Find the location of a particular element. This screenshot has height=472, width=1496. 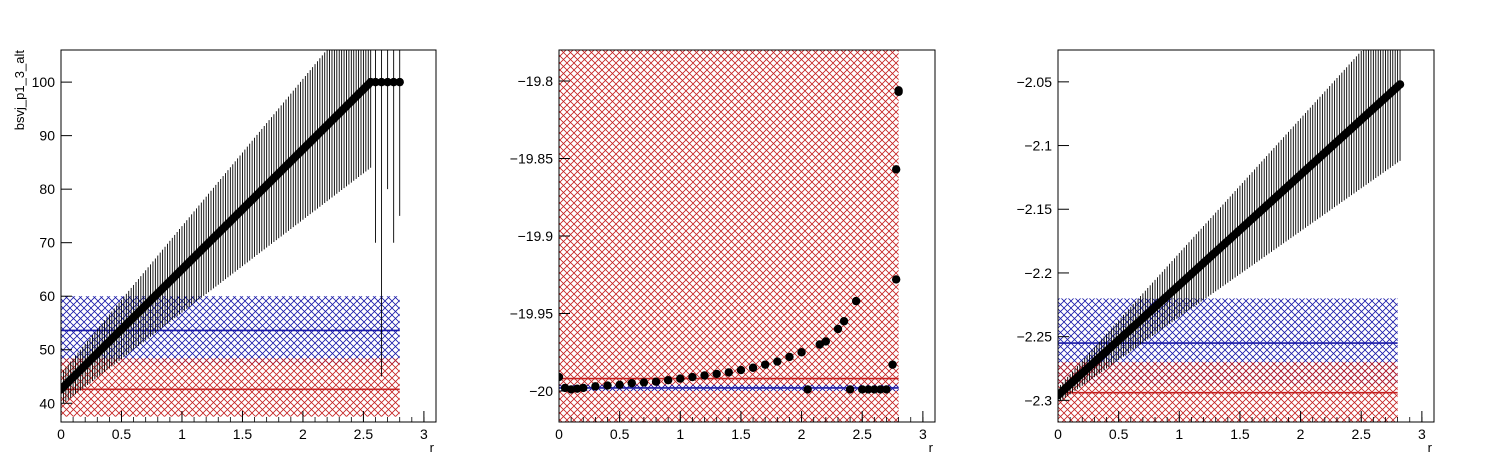

y-axis-label: bsvj_p1_3_alt is located at coordinates (19, 90).